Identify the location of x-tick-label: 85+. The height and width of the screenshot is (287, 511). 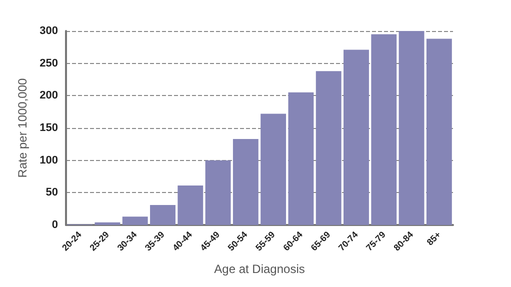
(433, 238).